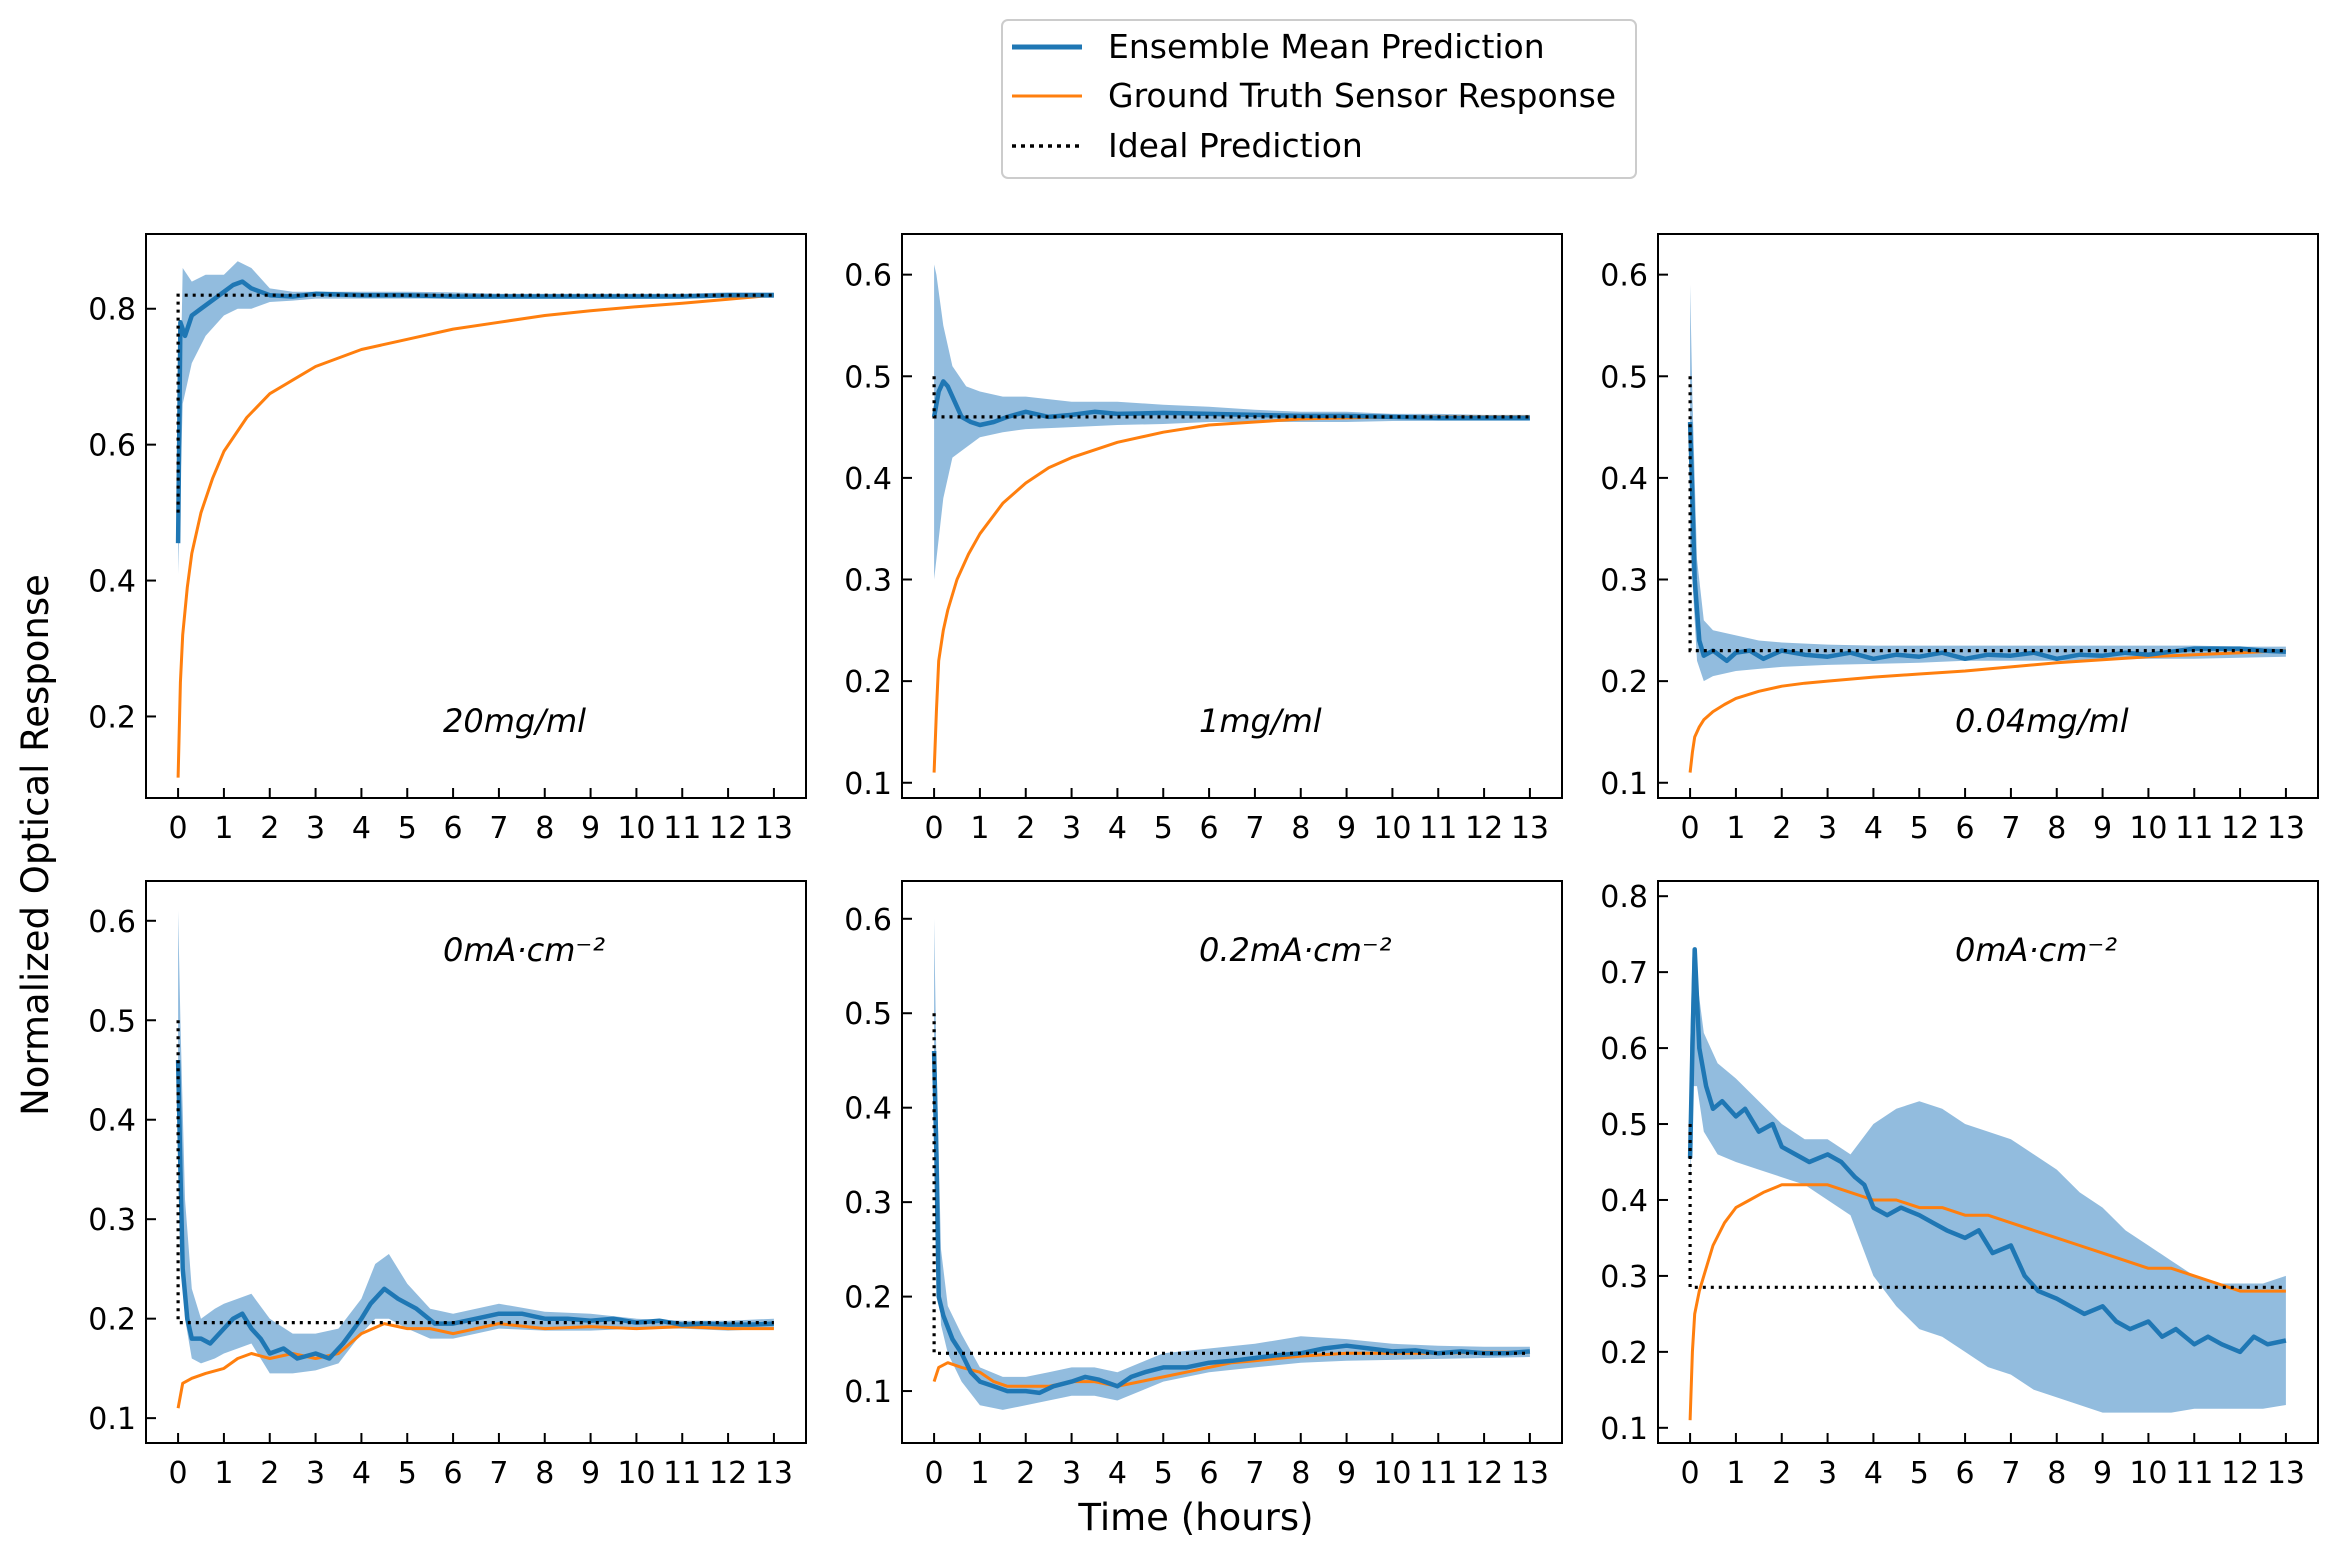 This screenshot has height=1559, width=2336. What do you see at coordinates (1362, 95) in the screenshot?
I see `legend-label-truth: Ground Truth Sensor Response` at bounding box center [1362, 95].